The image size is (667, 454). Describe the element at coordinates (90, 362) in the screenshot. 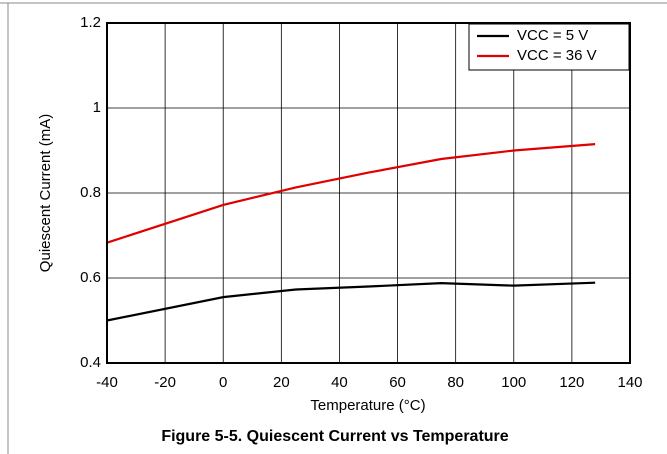

I see `y-tick-label: 0.4` at that location.